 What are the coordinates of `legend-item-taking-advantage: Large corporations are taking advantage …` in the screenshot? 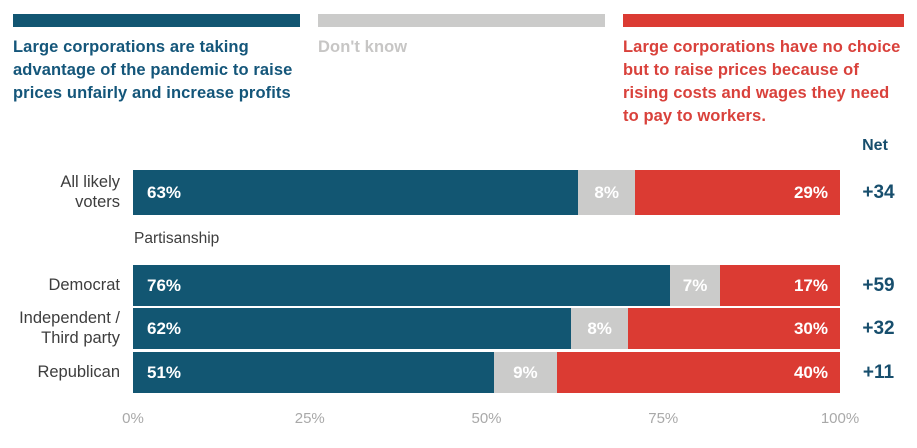 It's located at (156, 71).